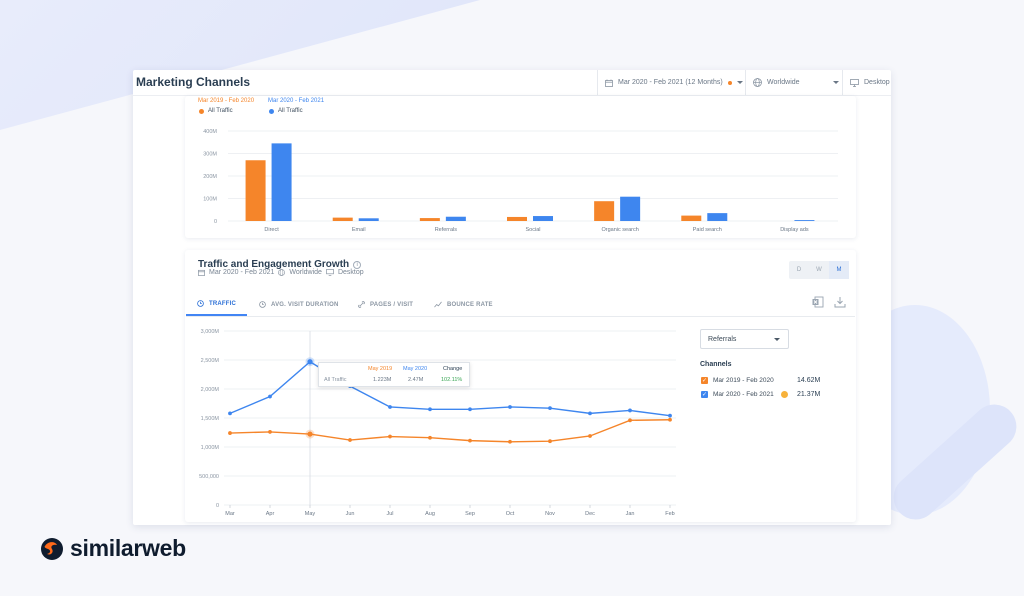  I want to click on x-tick-label: Dec, so click(590, 514).